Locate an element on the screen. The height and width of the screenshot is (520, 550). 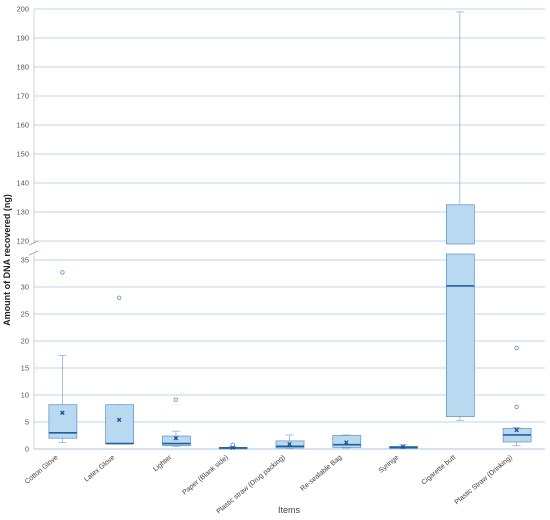
y-tick-label: 170 is located at coordinates (22, 96).